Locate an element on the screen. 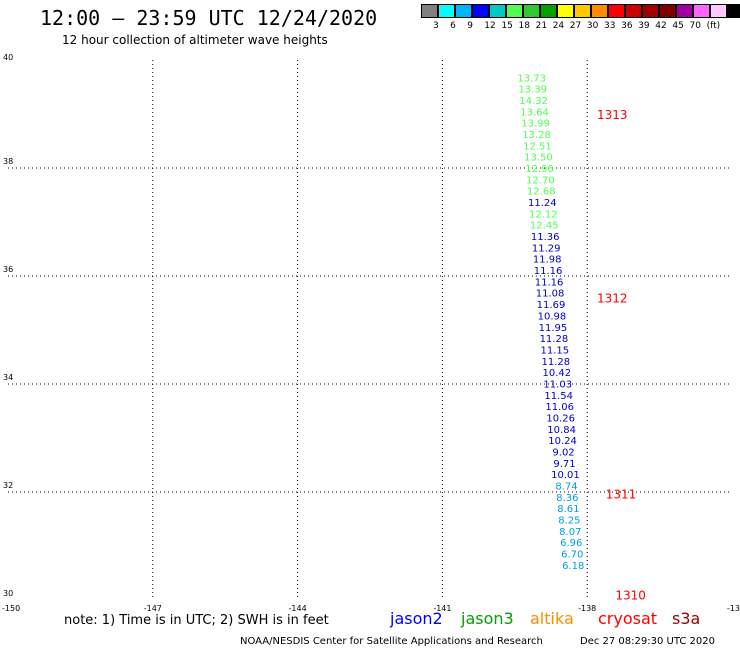 Image resolution: width=740 pixels, height=650 pixels. wave-height-value: 8.74 is located at coordinates (566, 487).